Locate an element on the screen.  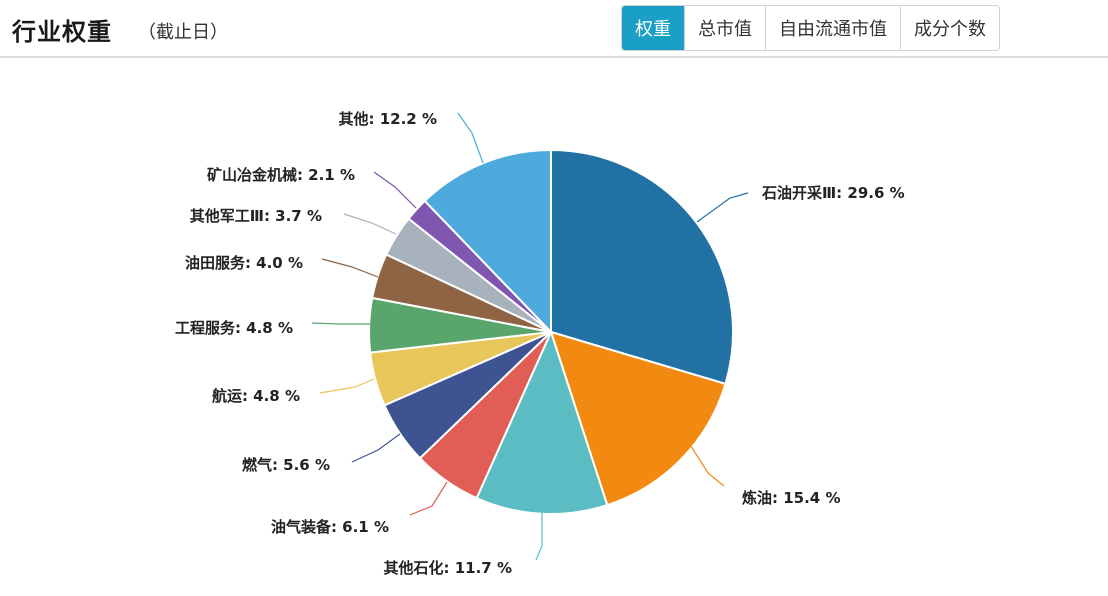
tab-constituent-count: 成分个数 is located at coordinates (949, 28).